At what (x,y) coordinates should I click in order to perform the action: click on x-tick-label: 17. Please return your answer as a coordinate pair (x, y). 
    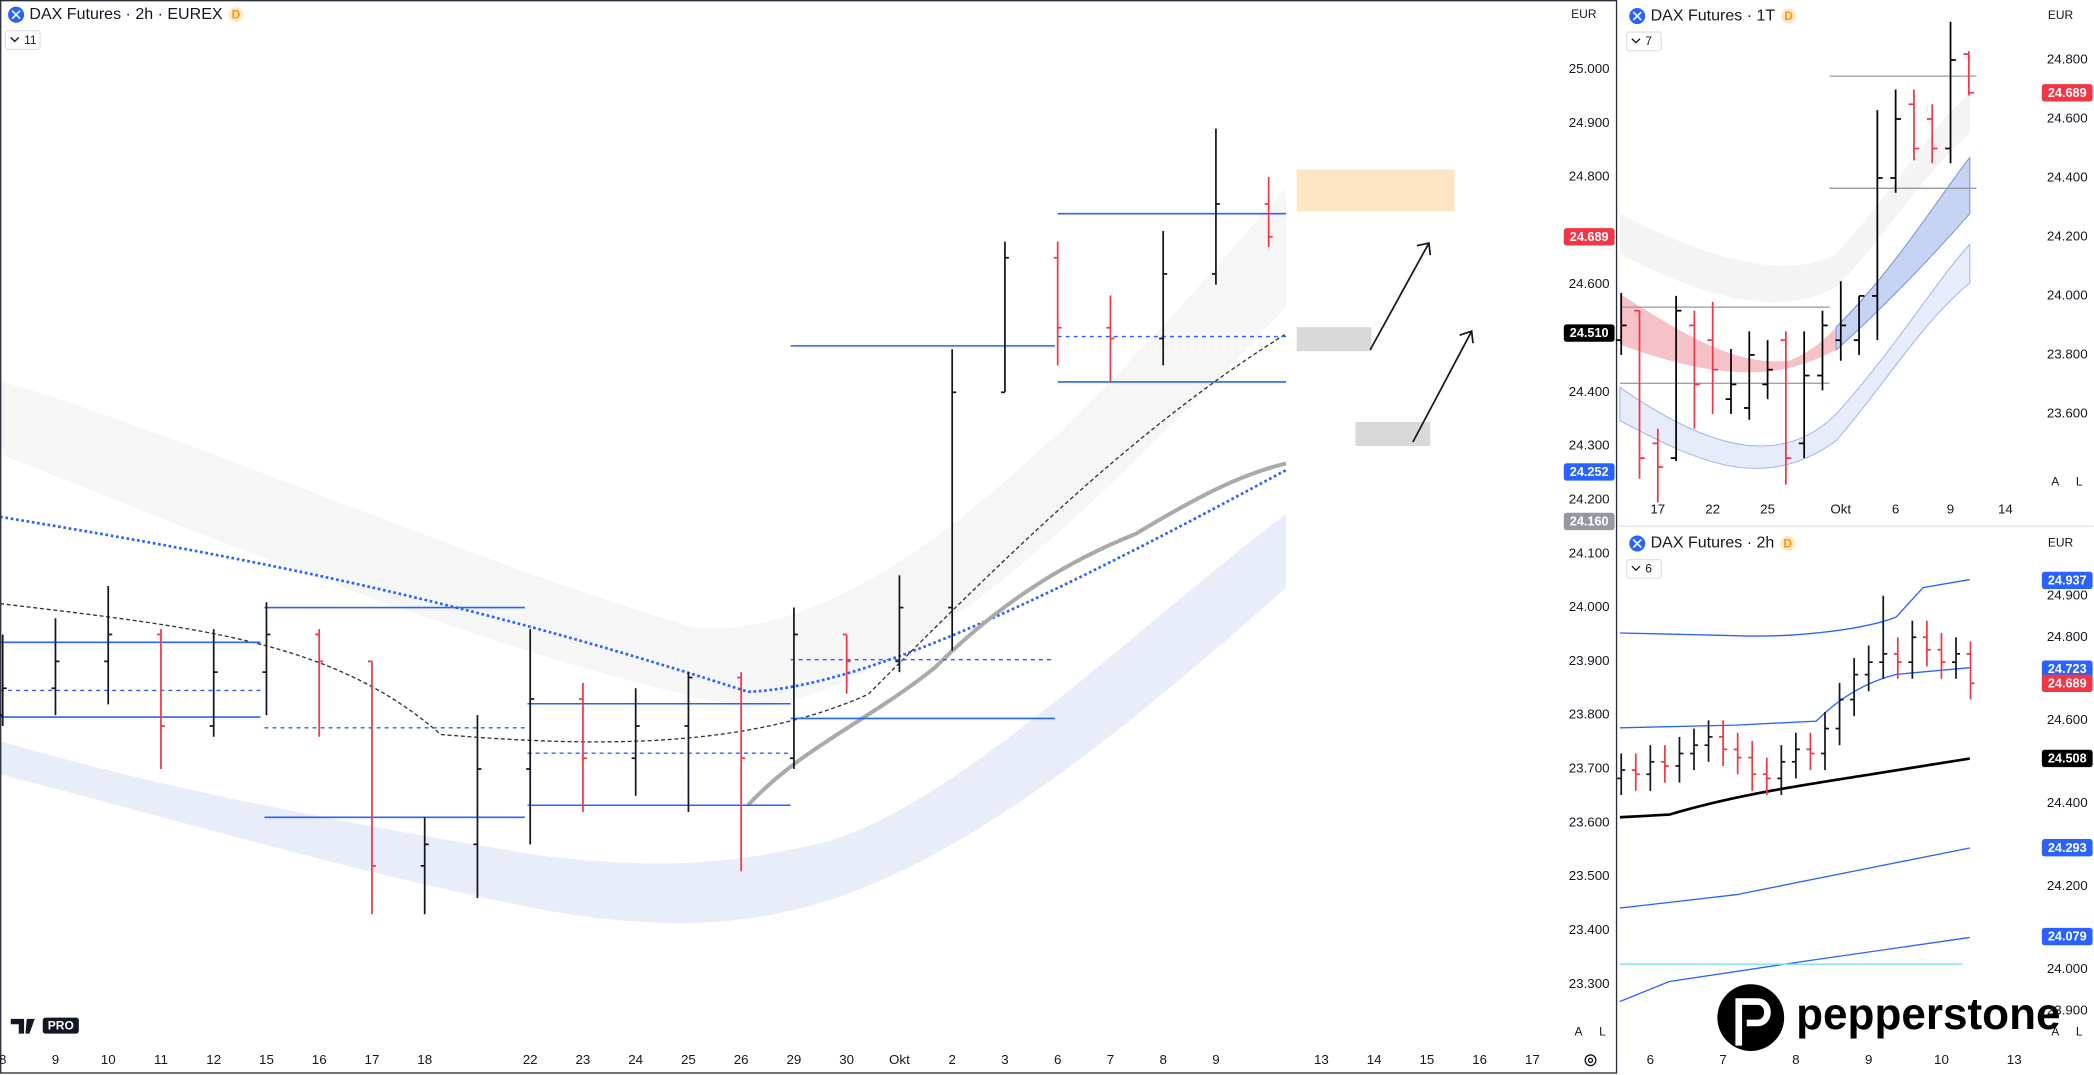
    Looking at the image, I should click on (1532, 1059).